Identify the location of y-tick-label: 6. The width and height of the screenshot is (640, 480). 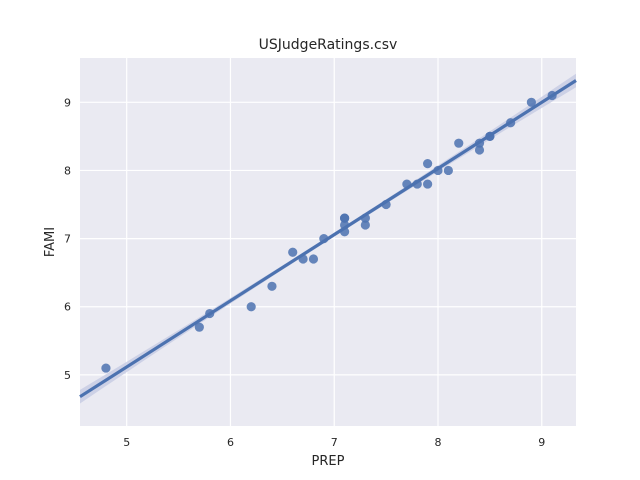
(67, 307).